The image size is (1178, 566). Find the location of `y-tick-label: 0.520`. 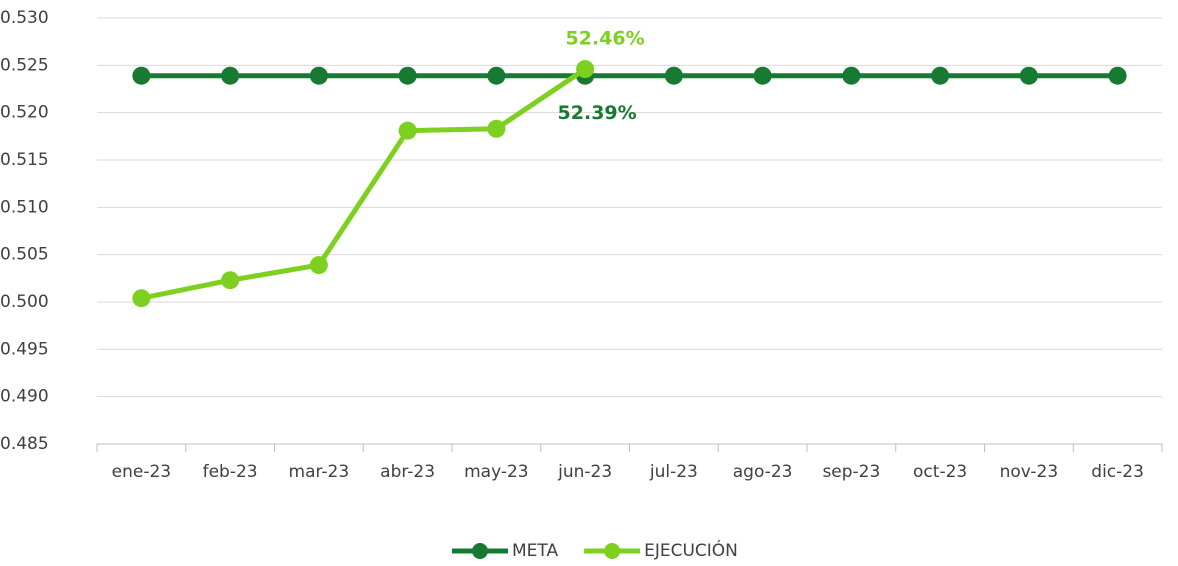

y-tick-label: 0.520 is located at coordinates (24, 113).